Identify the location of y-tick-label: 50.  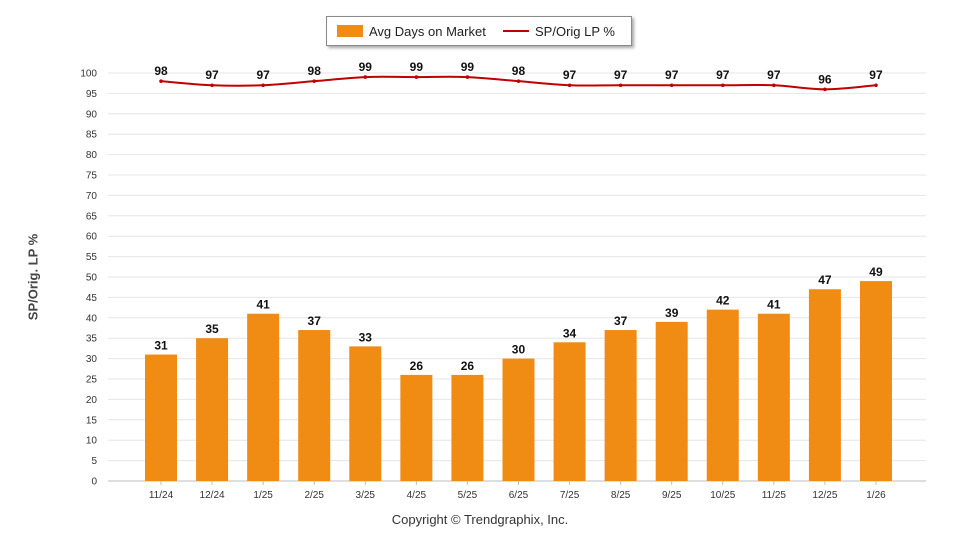
(92, 278).